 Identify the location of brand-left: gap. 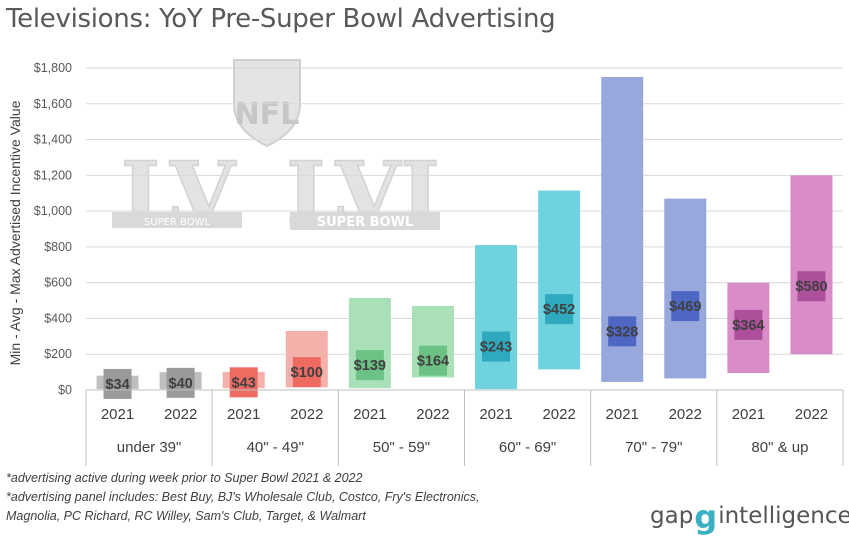
(672, 516).